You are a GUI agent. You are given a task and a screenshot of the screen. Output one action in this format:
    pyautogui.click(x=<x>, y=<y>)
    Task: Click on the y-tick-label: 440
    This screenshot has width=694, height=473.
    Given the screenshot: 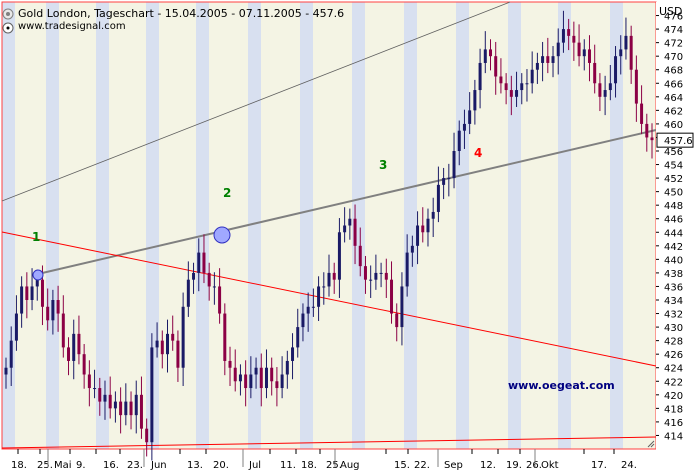 What is the action you would take?
    pyautogui.click(x=673, y=260)
    